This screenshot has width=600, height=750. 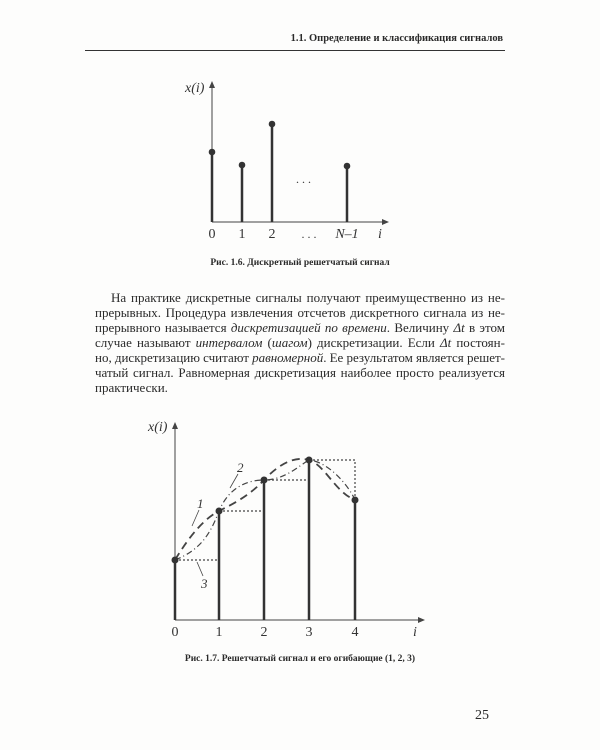 I want to click on figure-2: 1 2 3 x(i) i 0 1 2 3 4, so click(x=286, y=530).